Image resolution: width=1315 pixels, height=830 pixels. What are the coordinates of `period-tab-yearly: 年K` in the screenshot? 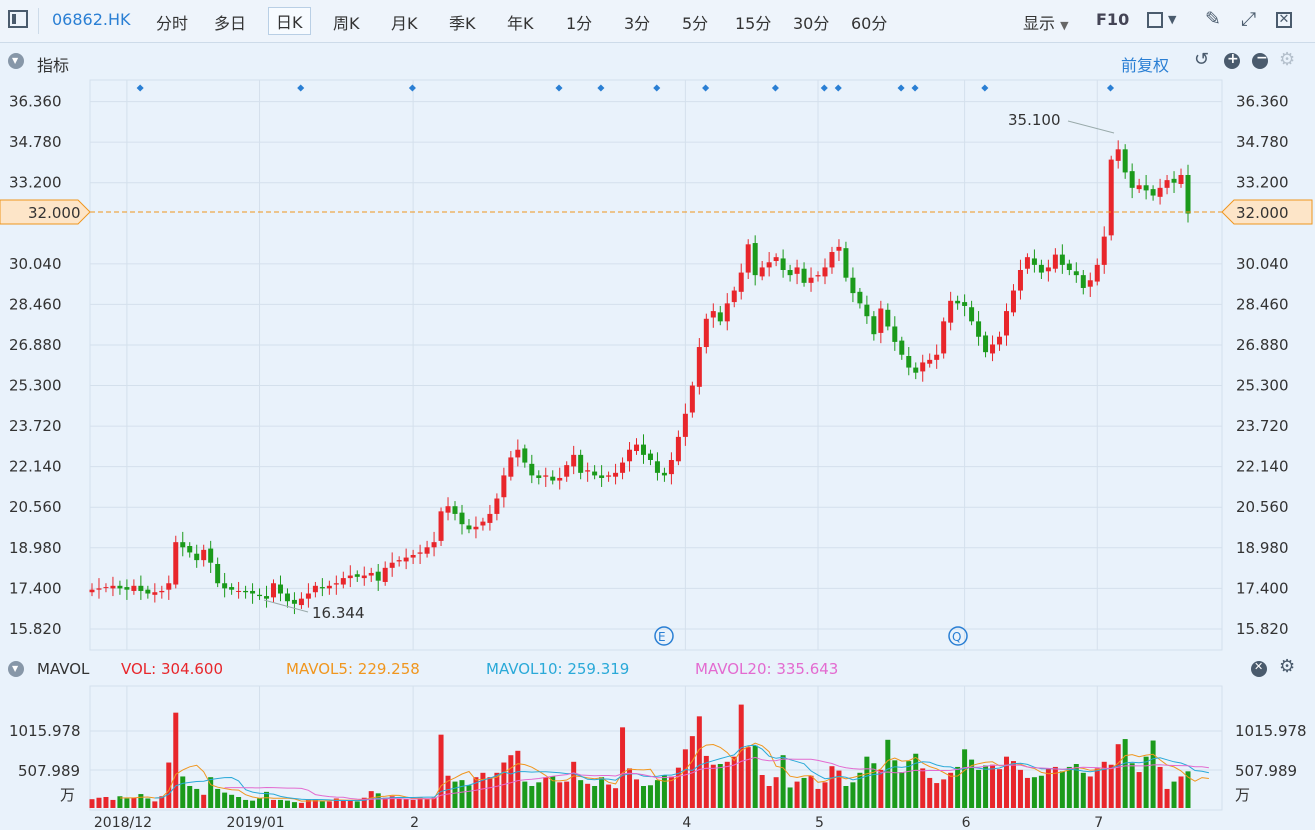 It's located at (520, 23).